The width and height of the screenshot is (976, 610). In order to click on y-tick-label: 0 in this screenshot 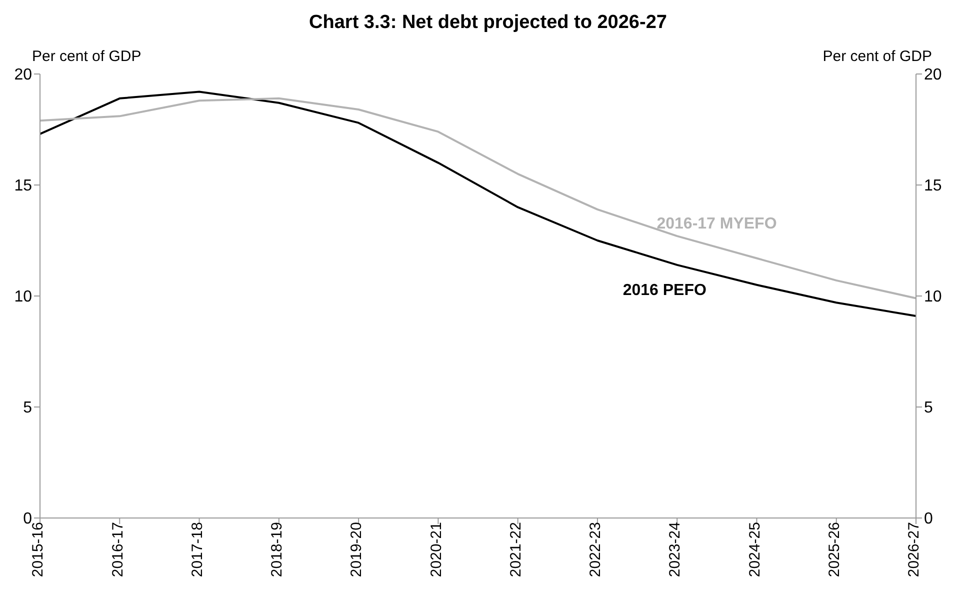, I will do `click(27, 519)`.